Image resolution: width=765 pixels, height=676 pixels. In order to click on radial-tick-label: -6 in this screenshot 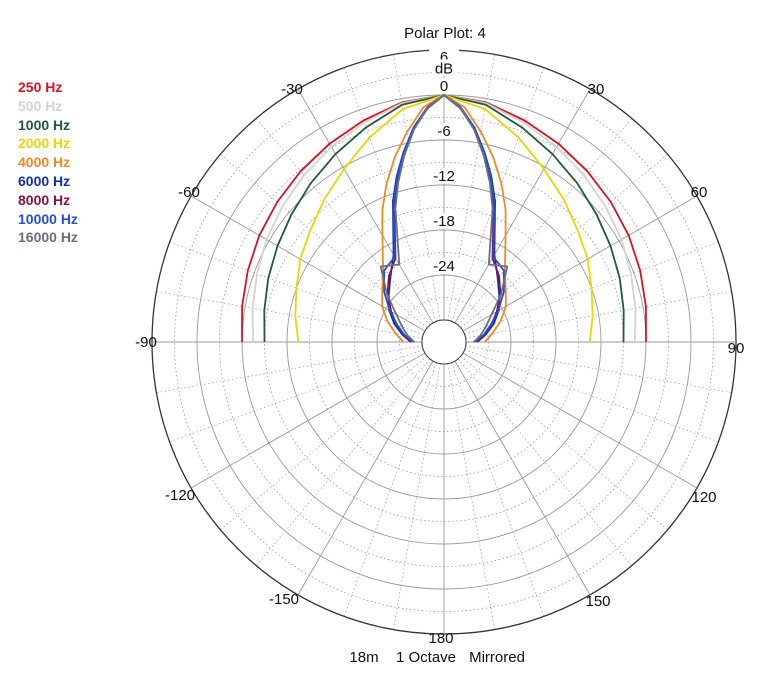, I will do `click(443, 131)`.